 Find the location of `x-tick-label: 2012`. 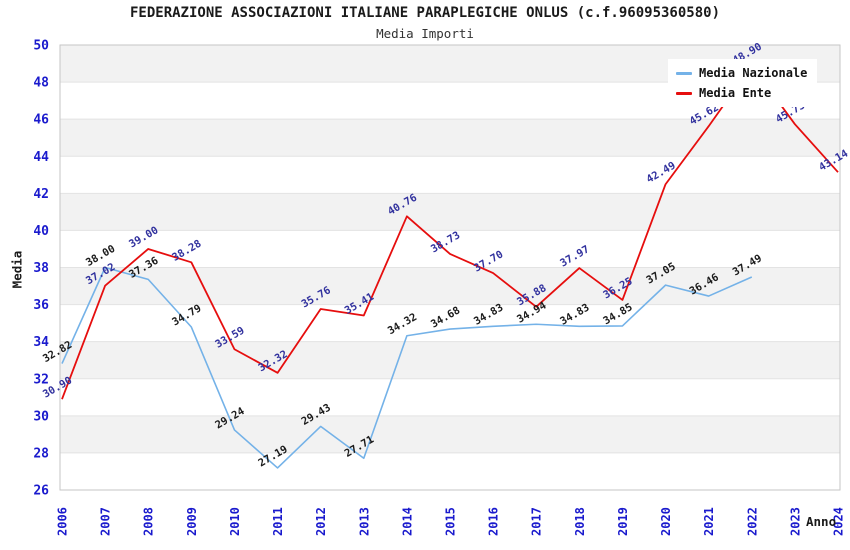

x-tick-label: 2012 is located at coordinates (321, 521).